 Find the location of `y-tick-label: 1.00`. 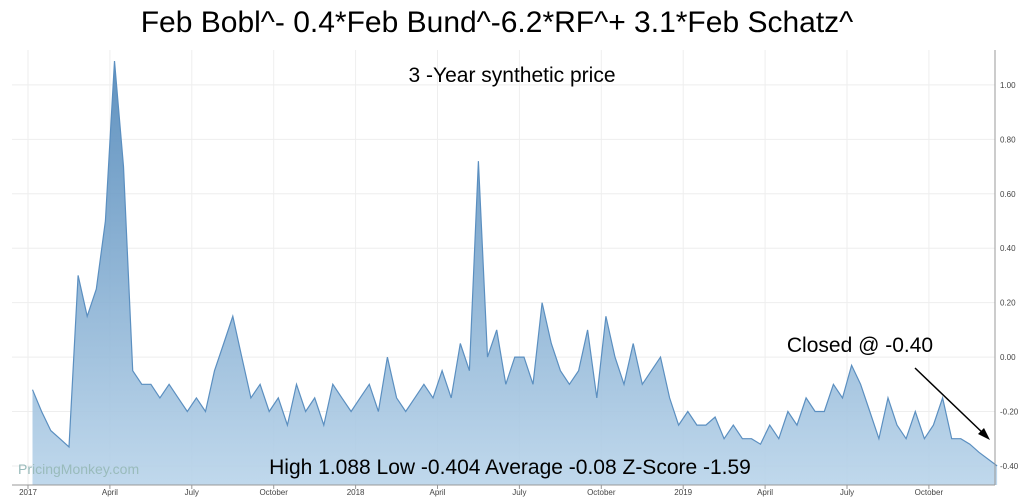

y-tick-label: 1.00 is located at coordinates (1008, 85).